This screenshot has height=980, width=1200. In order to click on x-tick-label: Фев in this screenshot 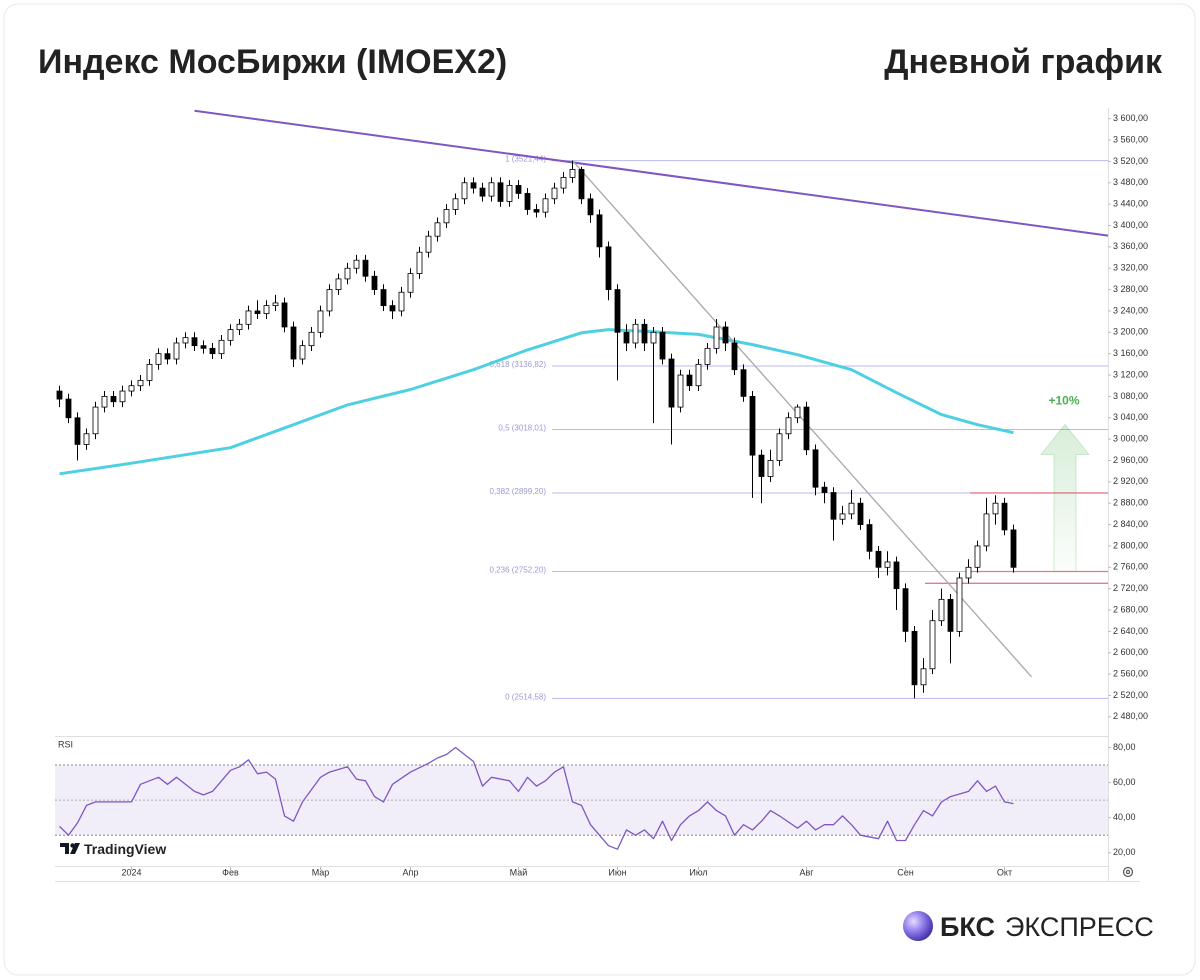, I will do `click(230, 872)`.